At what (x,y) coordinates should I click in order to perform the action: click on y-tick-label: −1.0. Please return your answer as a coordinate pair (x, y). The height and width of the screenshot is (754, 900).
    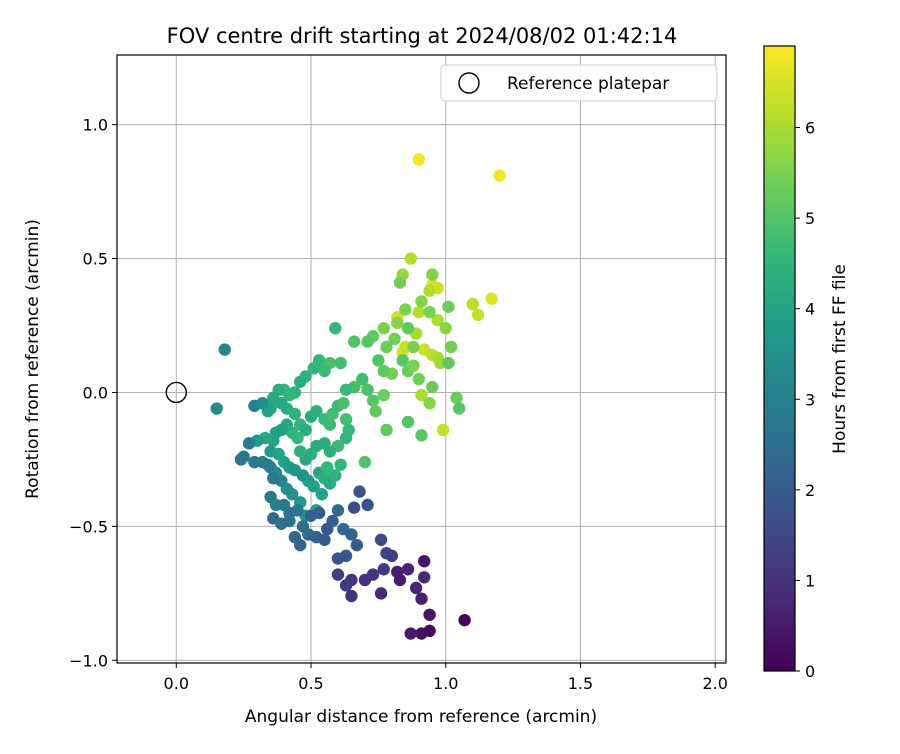
    Looking at the image, I should click on (88, 660).